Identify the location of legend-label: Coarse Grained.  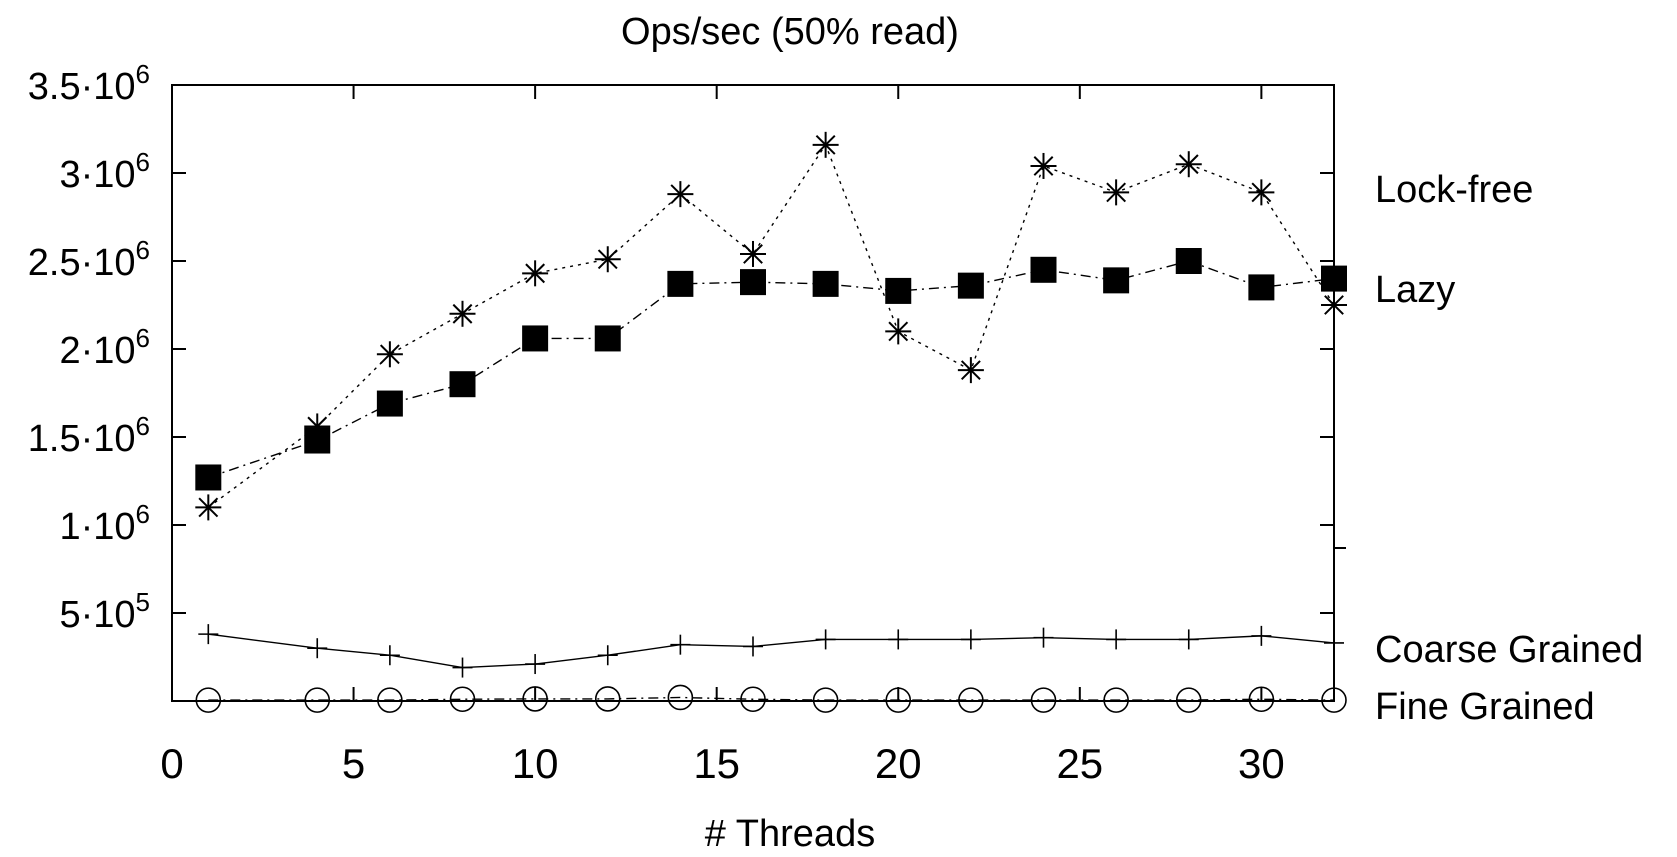
(1509, 650).